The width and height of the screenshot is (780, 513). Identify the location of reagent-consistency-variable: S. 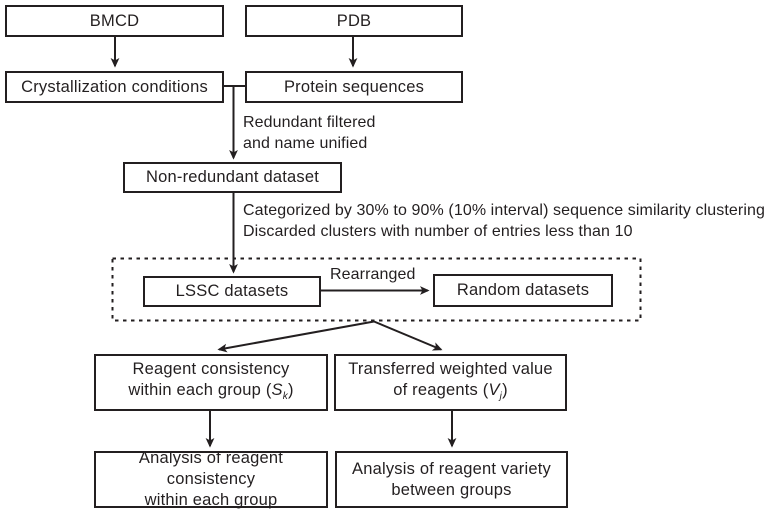
(277, 389).